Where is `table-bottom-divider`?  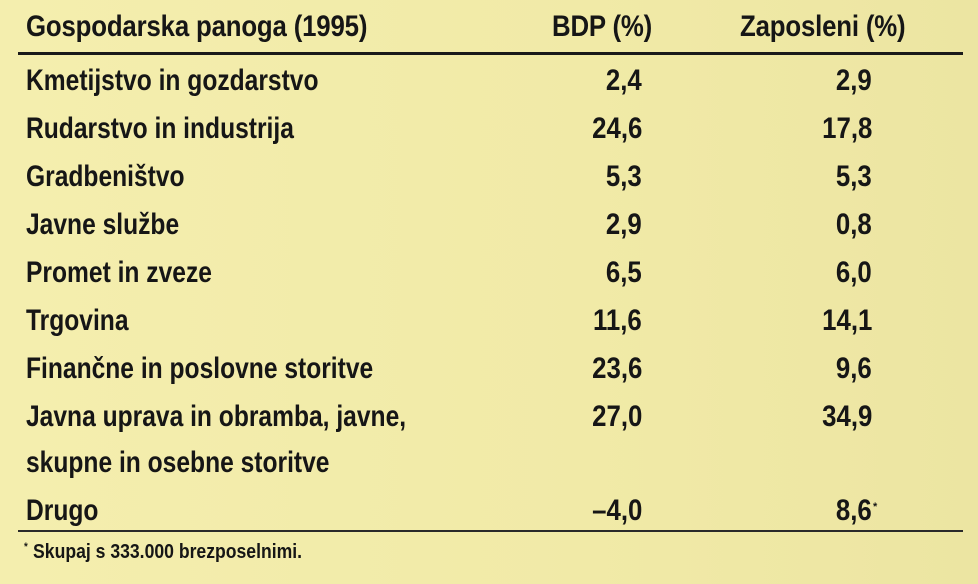
table-bottom-divider is located at coordinates (490, 531).